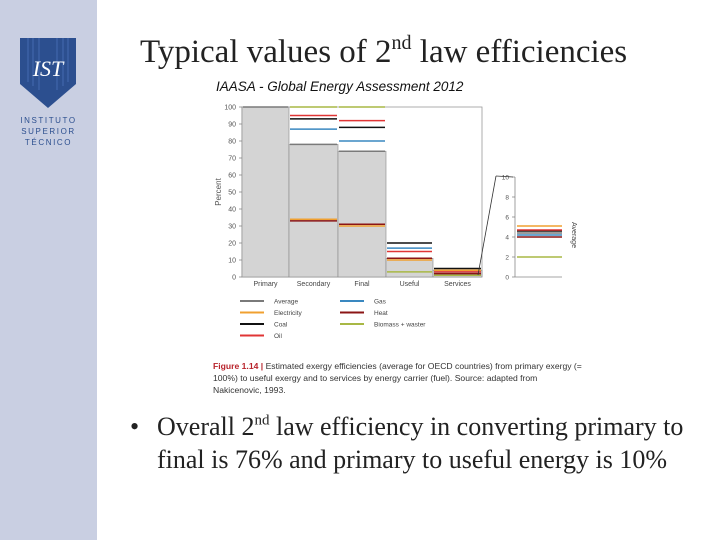  Describe the element at coordinates (400, 325) in the screenshot. I see `legend-label: Biomass + waster` at that location.